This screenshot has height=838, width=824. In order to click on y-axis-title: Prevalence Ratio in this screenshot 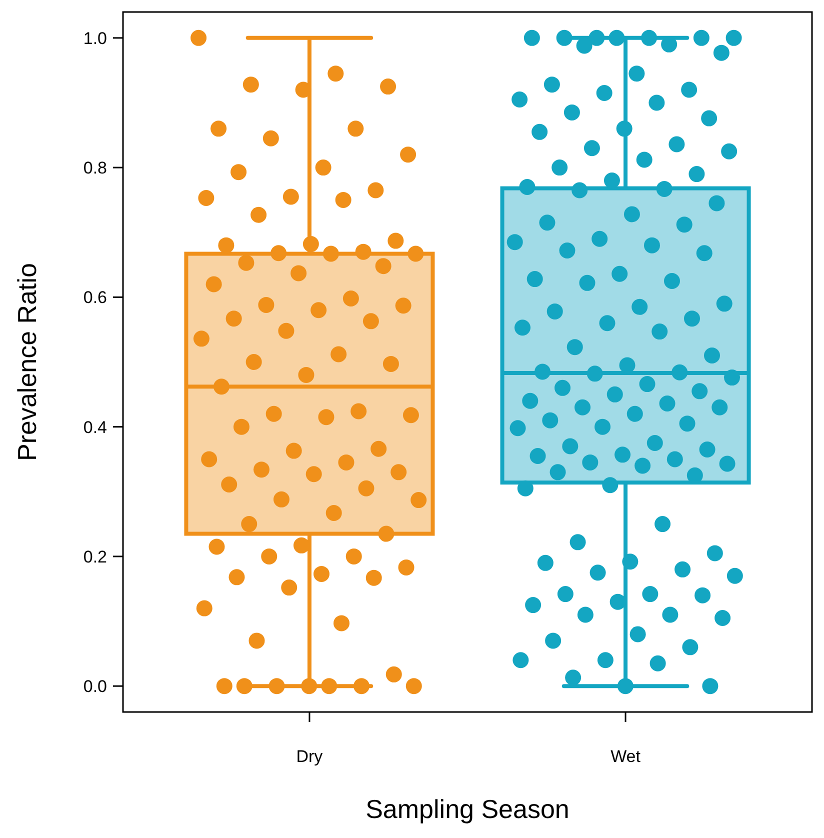, I will do `click(27, 362)`.